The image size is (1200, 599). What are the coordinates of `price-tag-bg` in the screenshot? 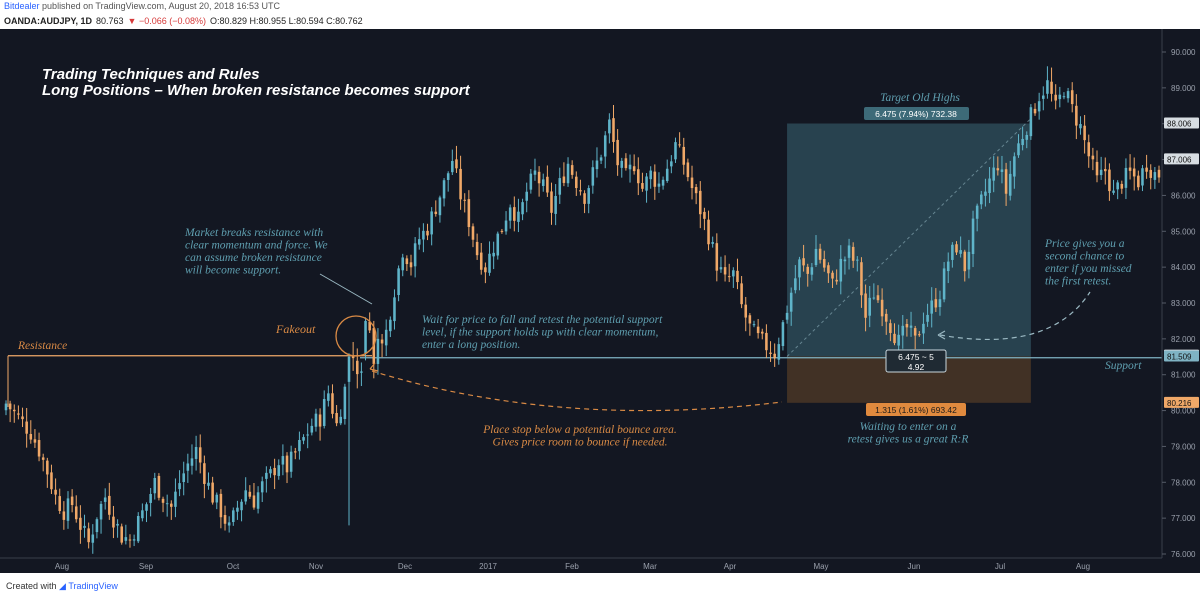 It's located at (1181, 123).